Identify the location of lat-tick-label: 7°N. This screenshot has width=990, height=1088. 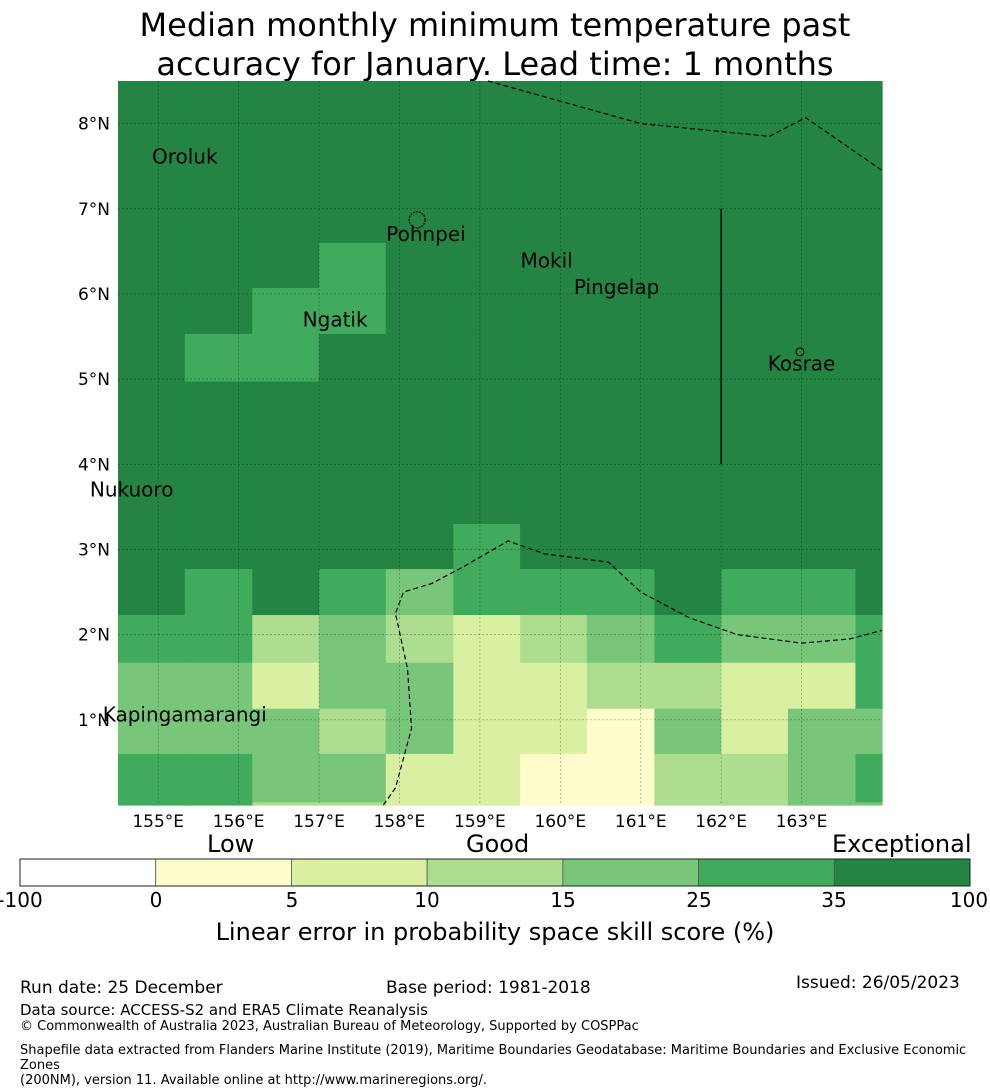
(94, 210).